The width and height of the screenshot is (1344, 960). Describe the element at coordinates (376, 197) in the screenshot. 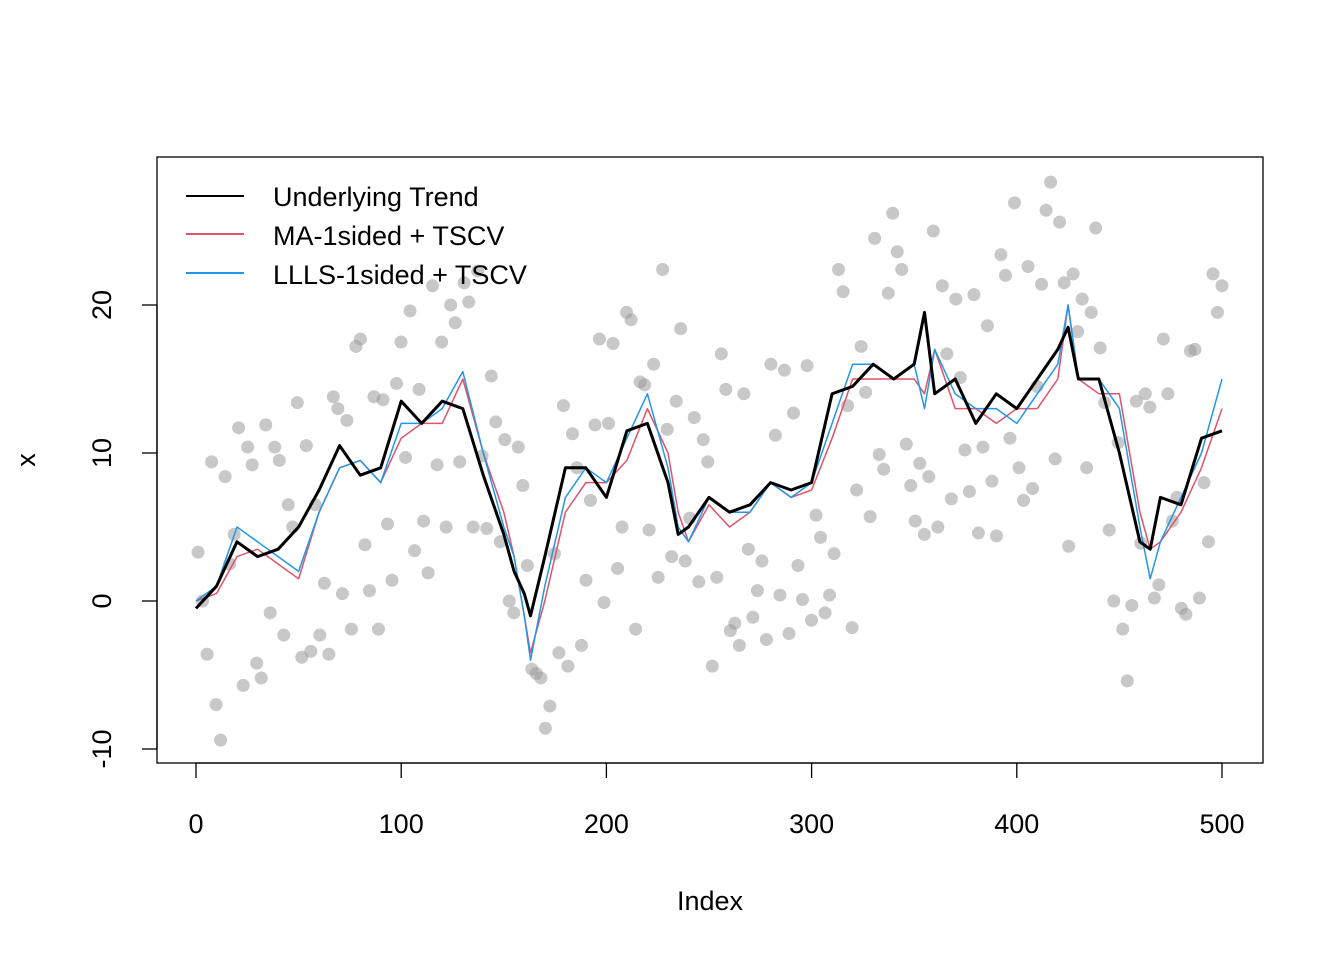

I see `legend-label-trend: Underlying Trend` at that location.